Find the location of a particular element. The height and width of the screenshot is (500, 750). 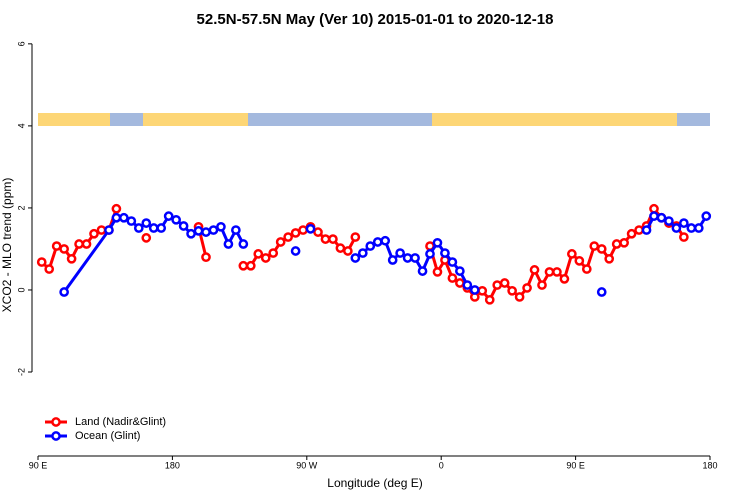

land-ocean-strip is located at coordinates (374, 119).